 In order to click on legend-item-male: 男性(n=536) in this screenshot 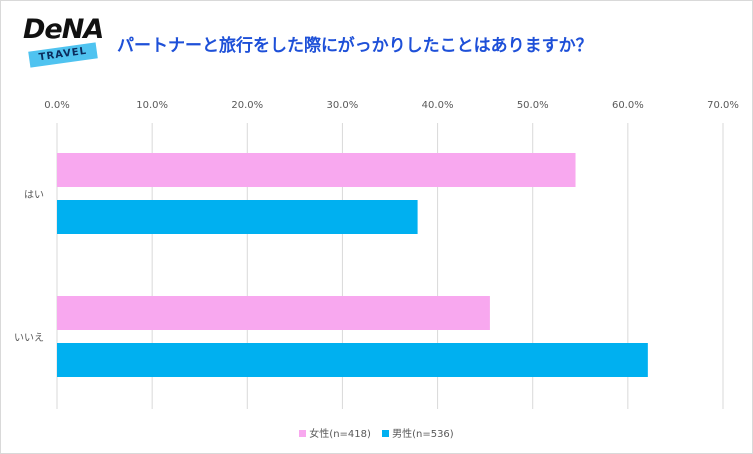, I will do `click(418, 432)`.